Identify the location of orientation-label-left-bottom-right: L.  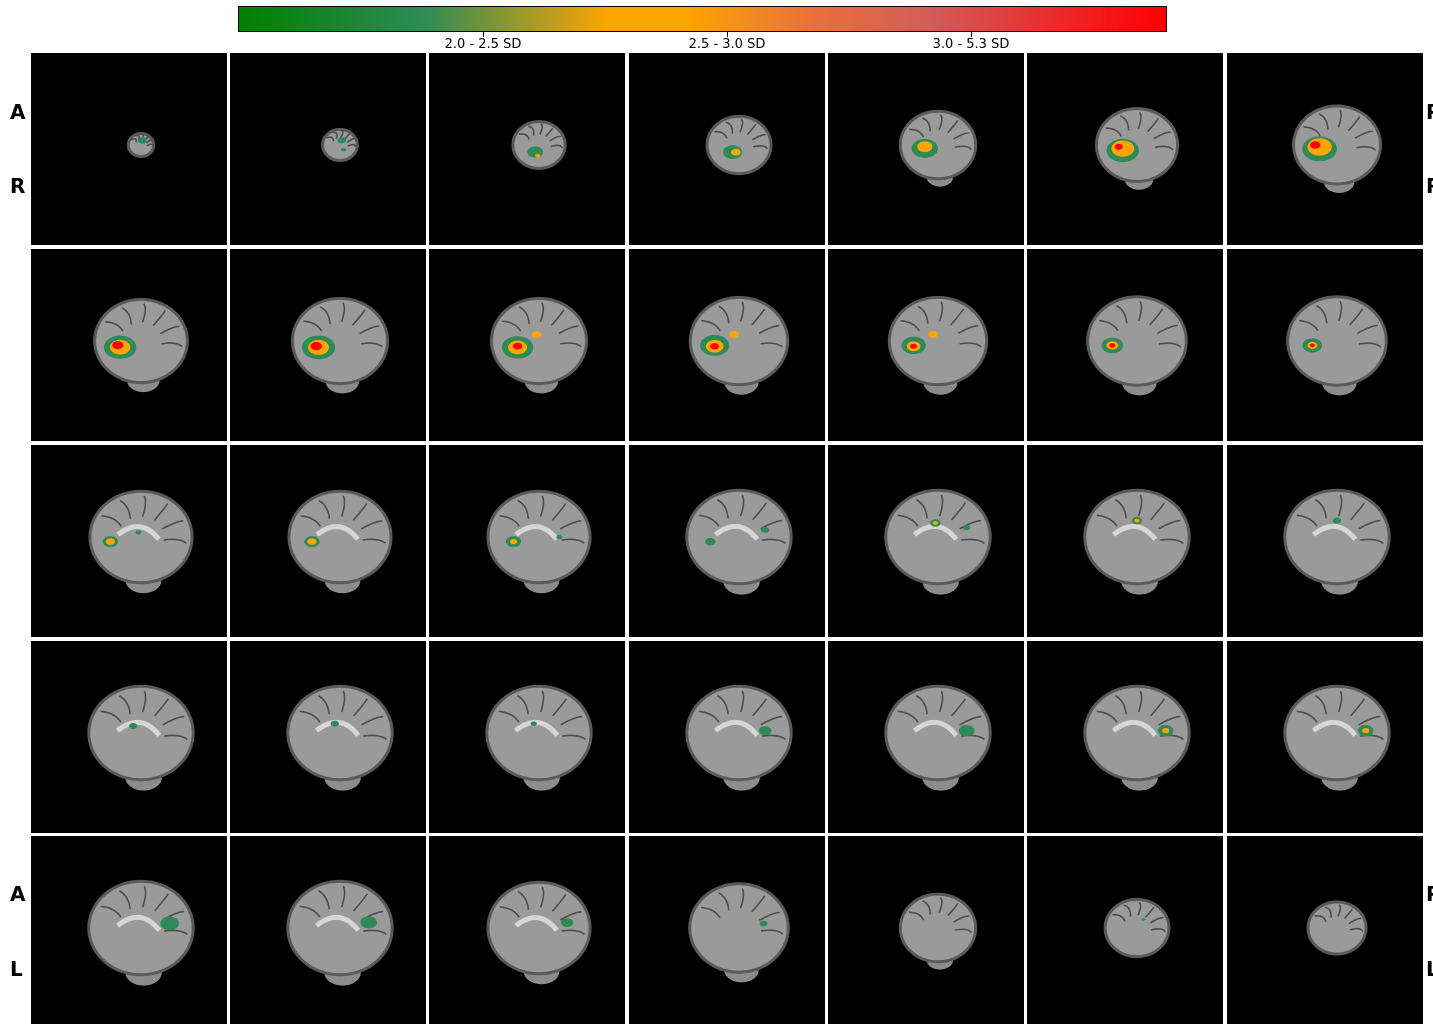
(1429, 969).